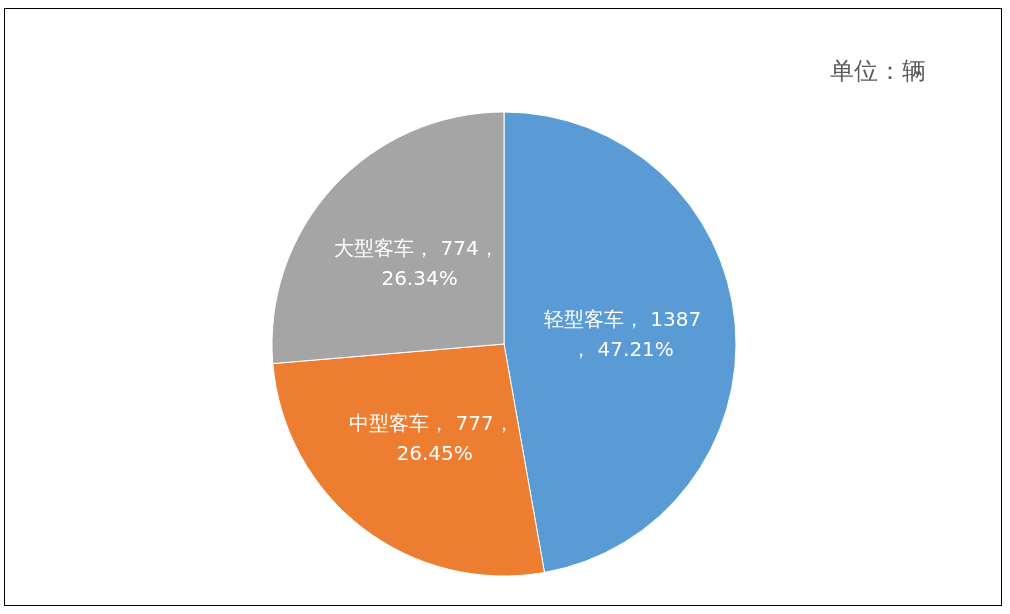 The width and height of the screenshot is (1010, 614). I want to click on text: 单位：辆, so click(878, 71).